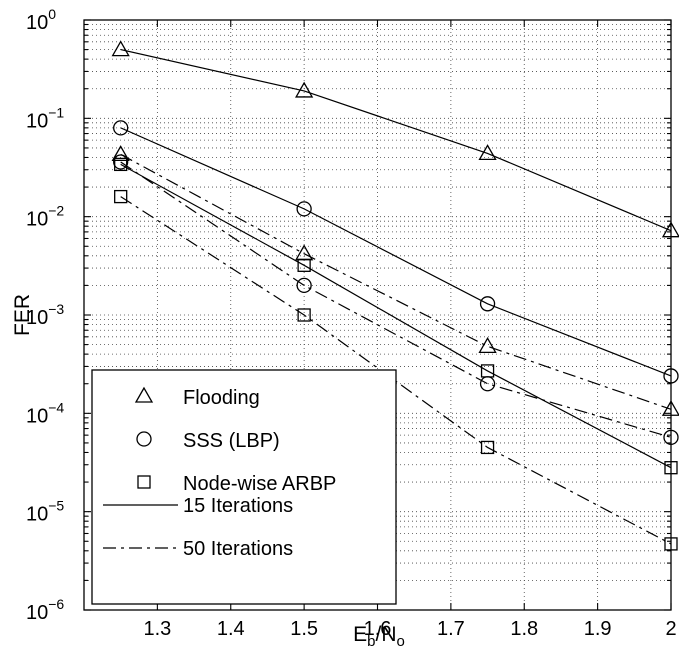 The width and height of the screenshot is (679, 649). I want to click on y-axis-label: FER, so click(22, 315).